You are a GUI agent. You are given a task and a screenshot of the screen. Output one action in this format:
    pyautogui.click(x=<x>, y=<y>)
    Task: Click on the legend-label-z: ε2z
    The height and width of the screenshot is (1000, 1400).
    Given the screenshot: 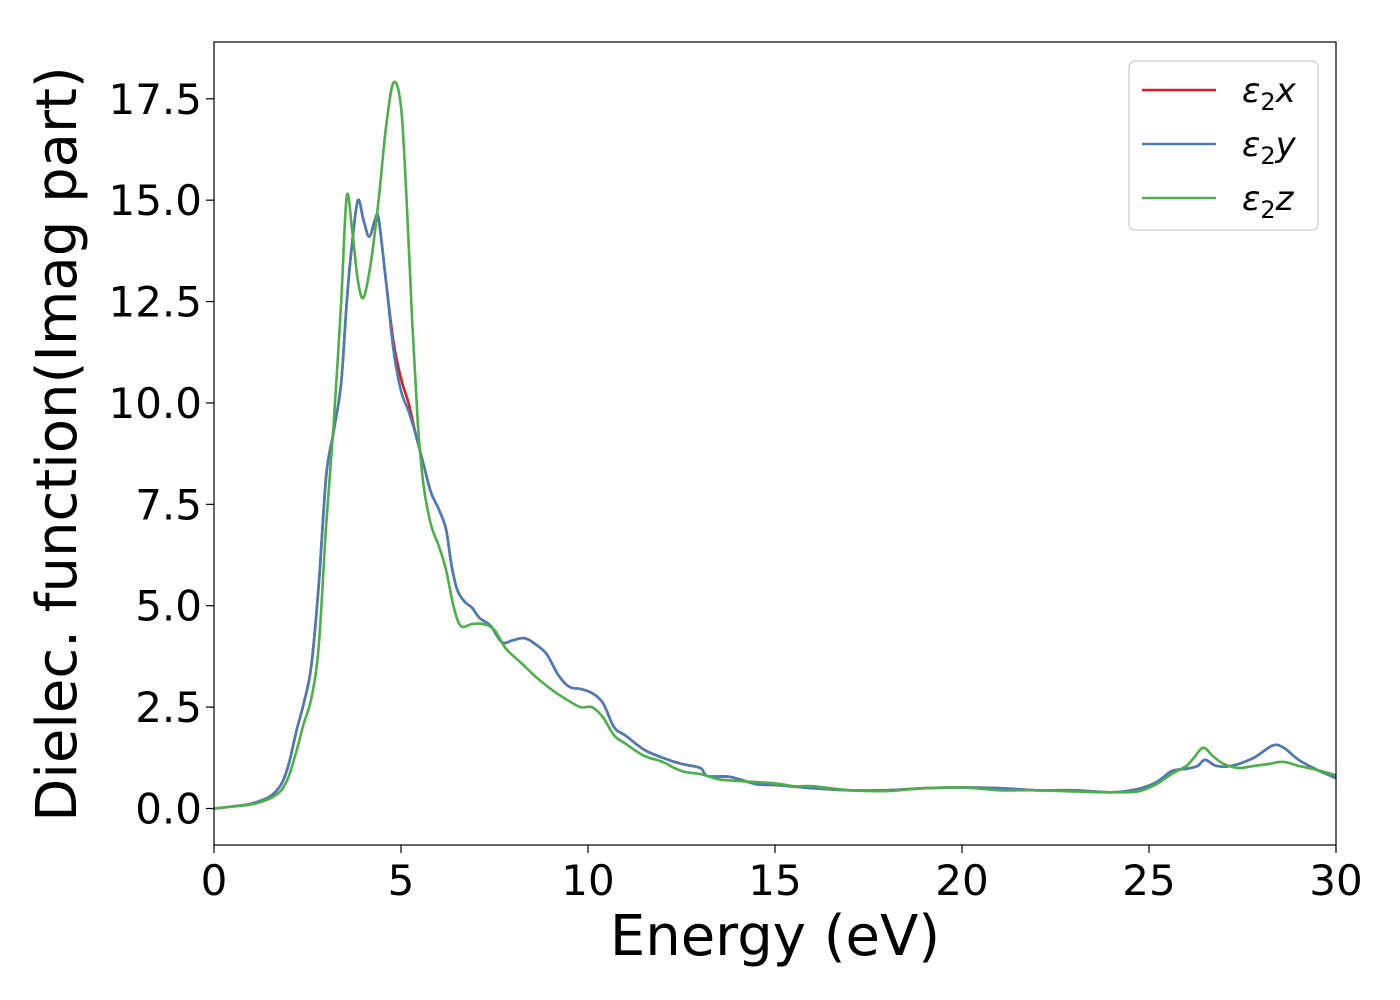 What is the action you would take?
    pyautogui.click(x=1268, y=201)
    